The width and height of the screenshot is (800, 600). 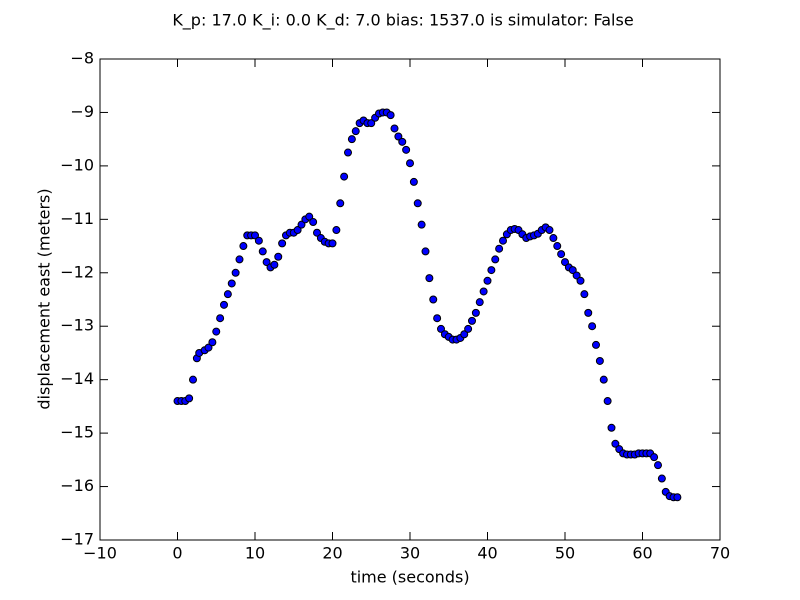 What do you see at coordinates (77, 539) in the screenshot?
I see `y-tick-label: −17` at bounding box center [77, 539].